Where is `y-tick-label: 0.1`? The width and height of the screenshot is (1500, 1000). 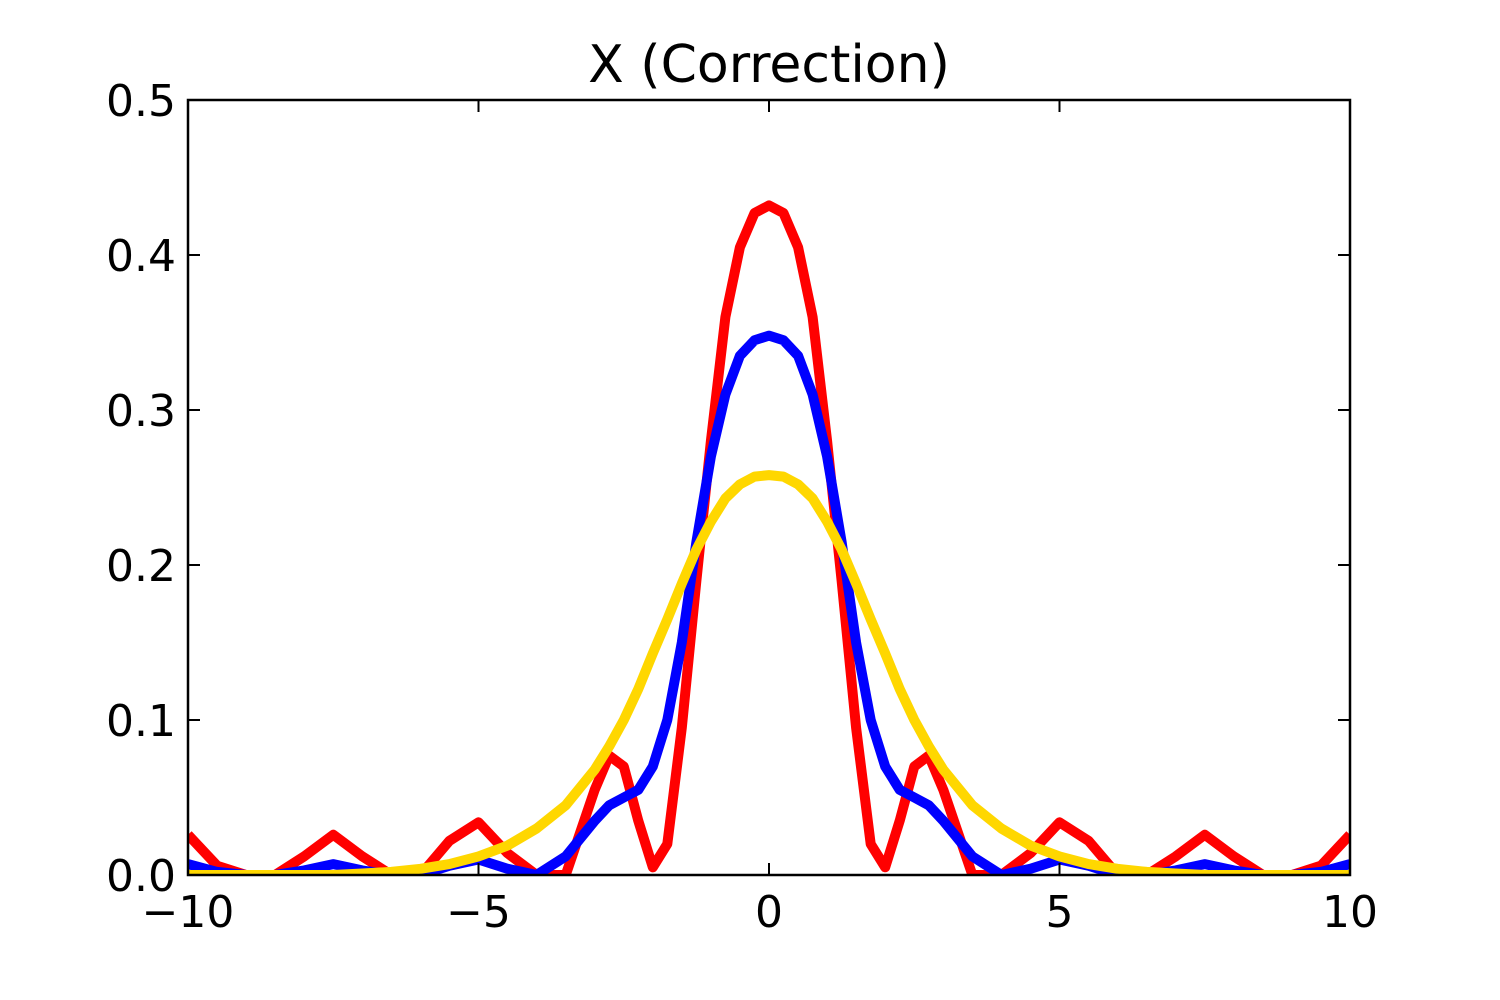 y-tick-label: 0.1 is located at coordinates (141, 721).